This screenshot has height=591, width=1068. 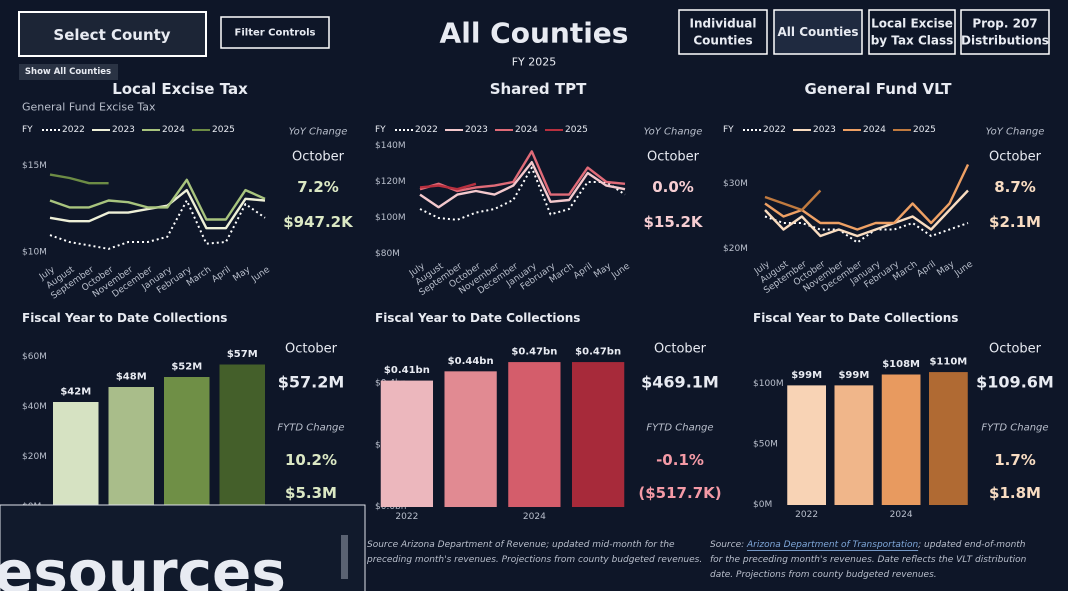 What do you see at coordinates (1004, 24) in the screenshot?
I see `nav-label: Prop. 207` at bounding box center [1004, 24].